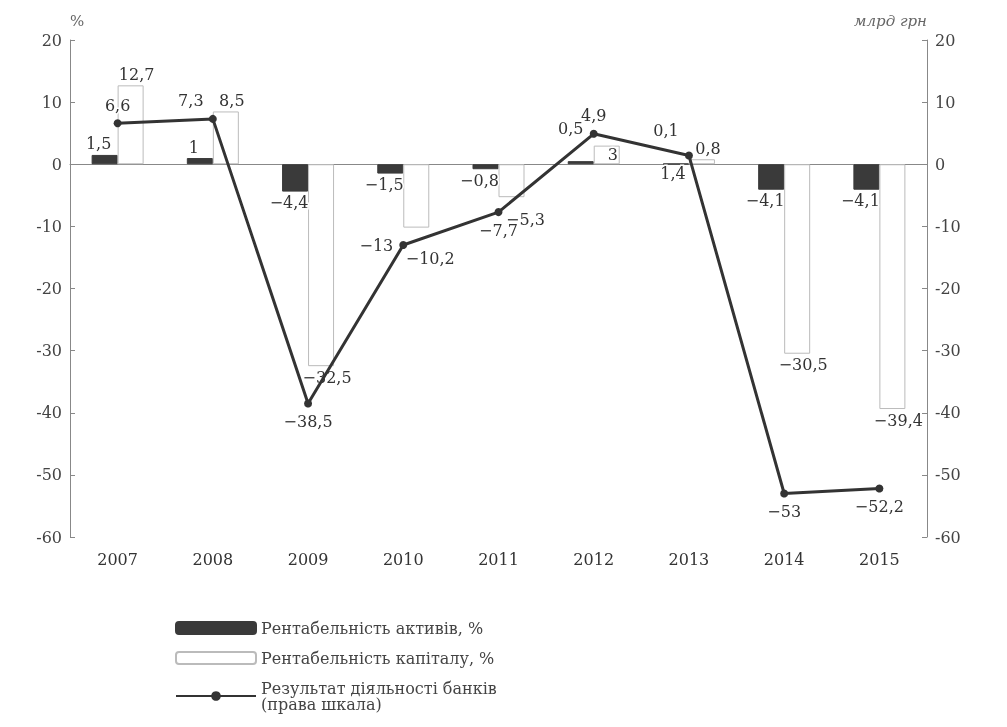 Image resolution: width=1007 pixels, height=727 pixels. What do you see at coordinates (117, 559) in the screenshot?
I see `x-tick-label: 2007` at bounding box center [117, 559].